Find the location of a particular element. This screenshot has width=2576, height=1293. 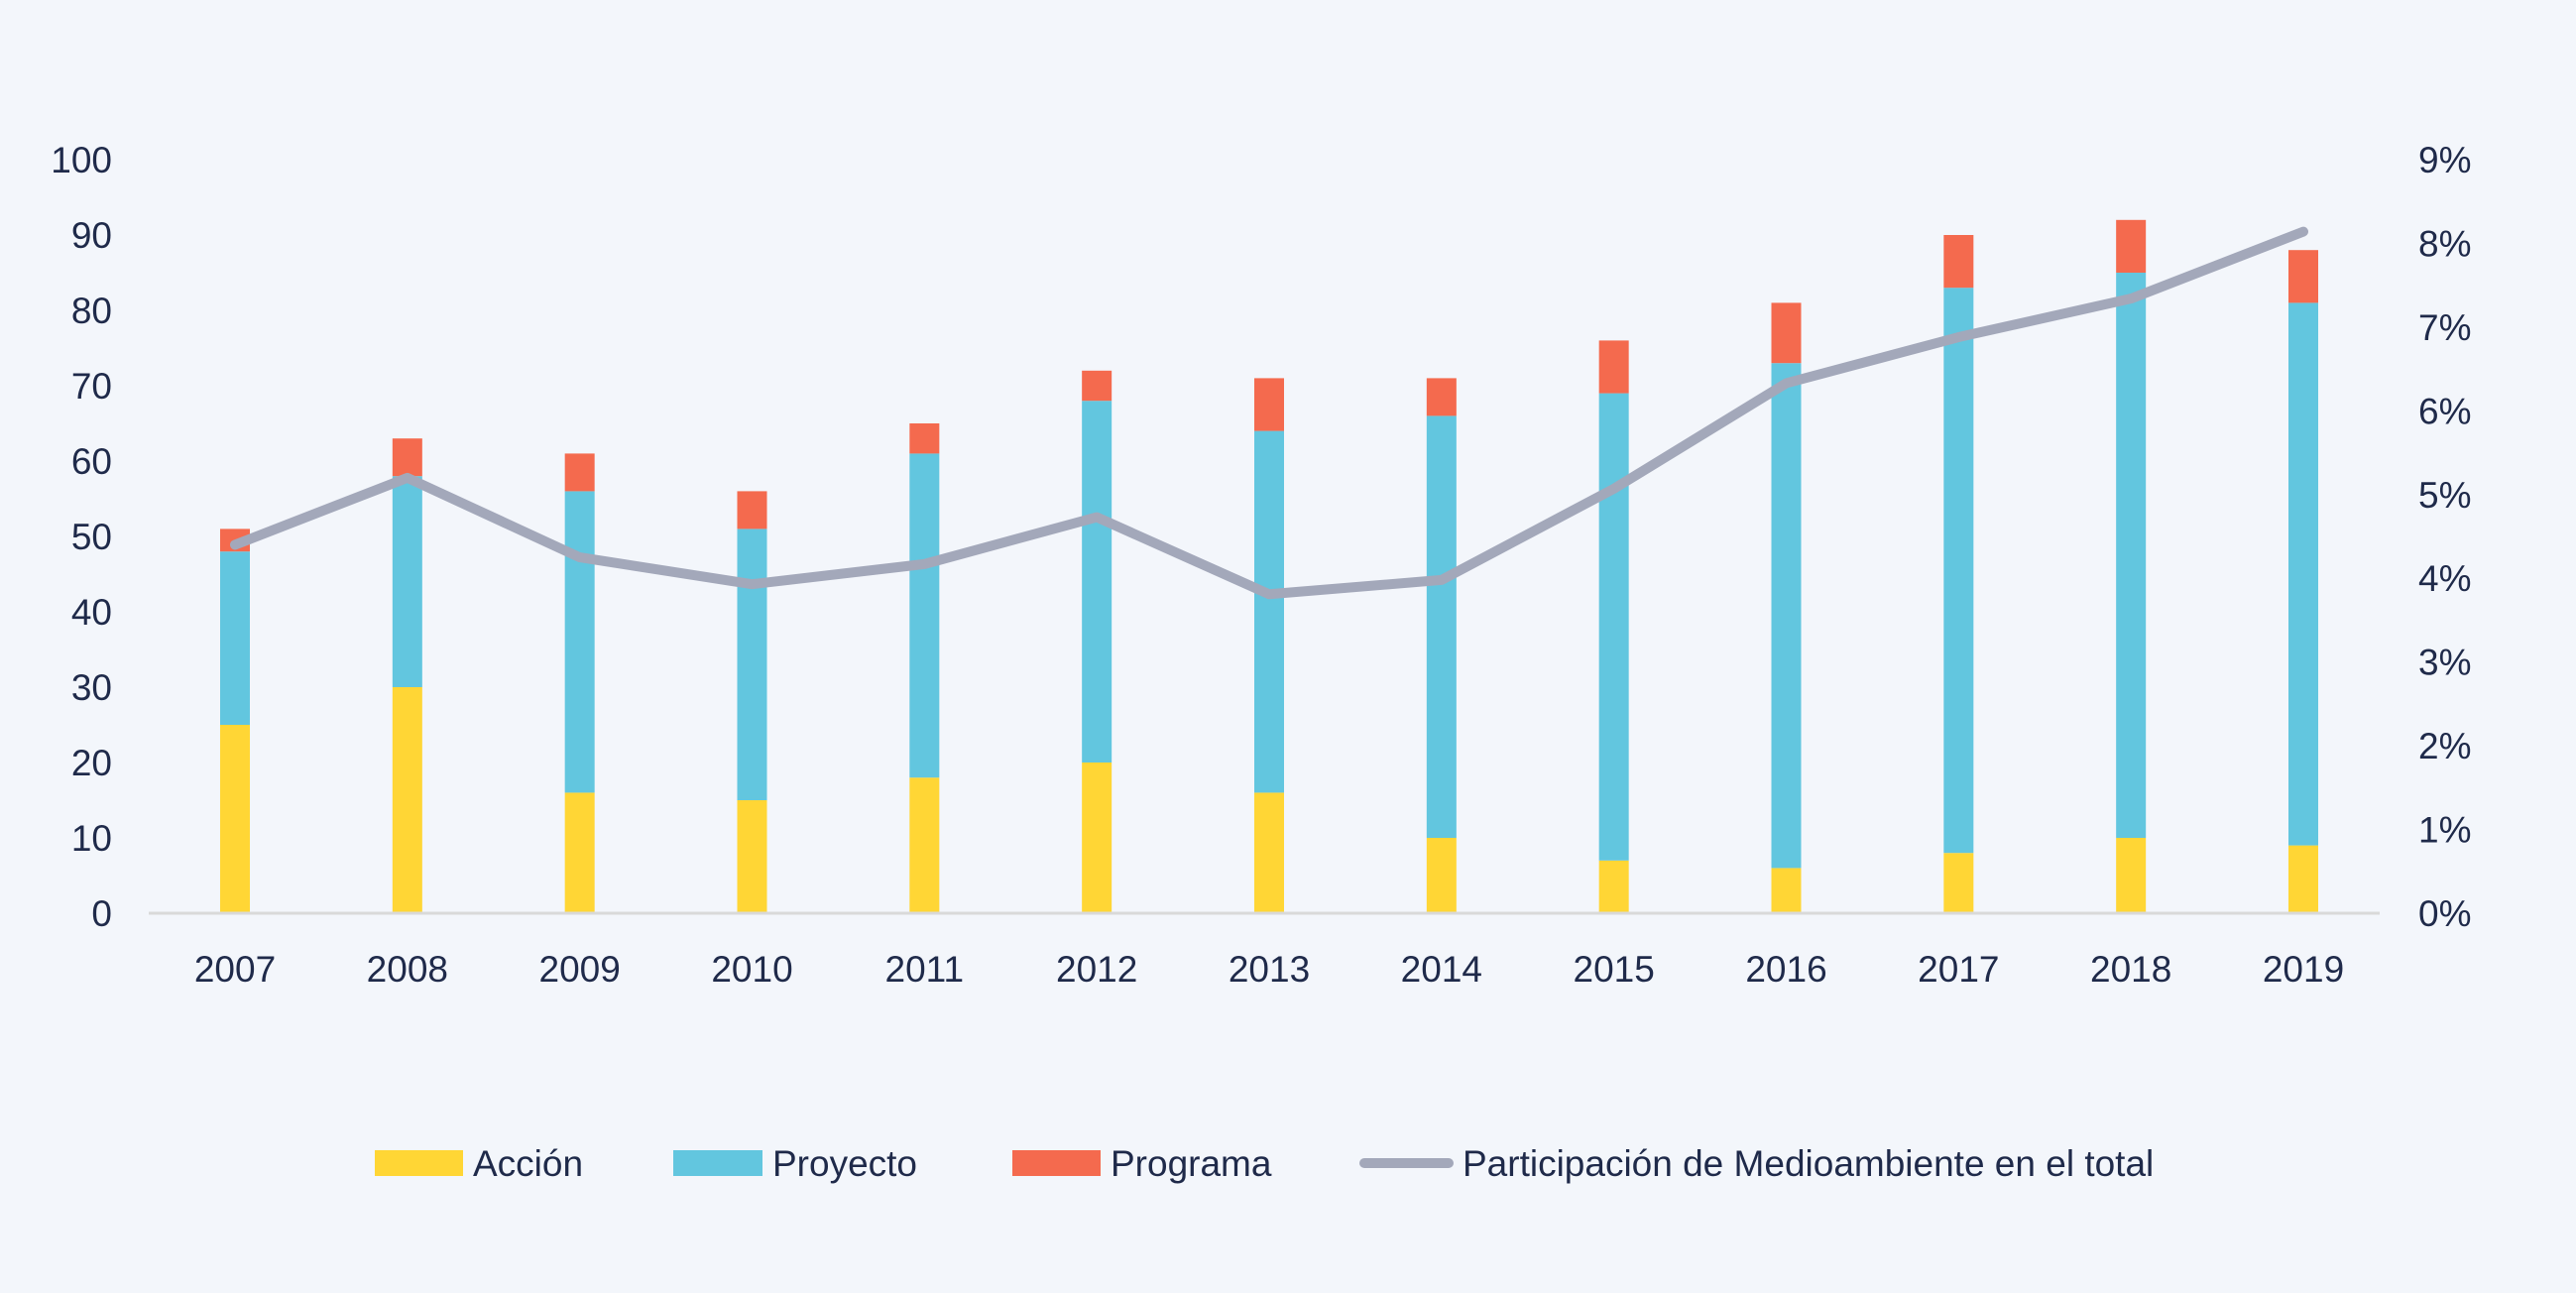

left-tick-label: 0 is located at coordinates (102, 913).